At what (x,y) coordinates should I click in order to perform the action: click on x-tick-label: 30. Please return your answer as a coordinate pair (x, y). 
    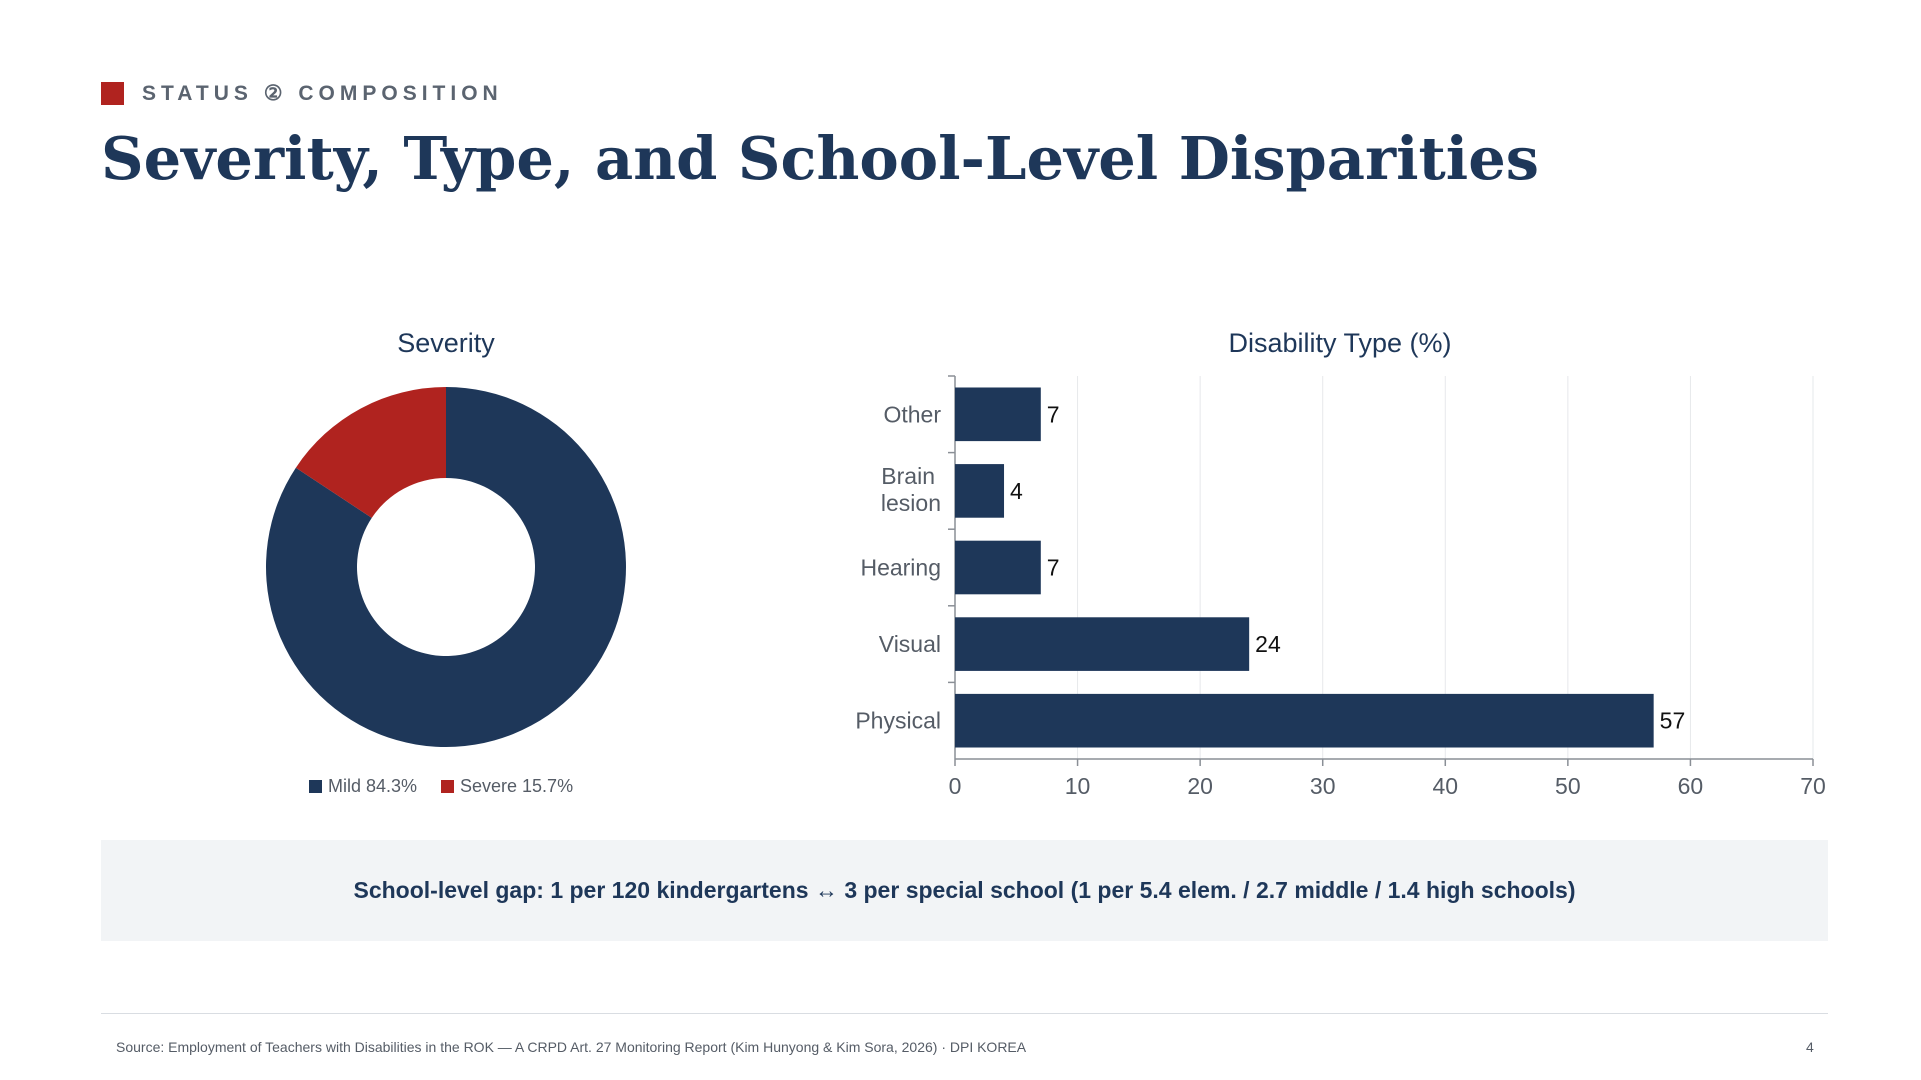
    Looking at the image, I should click on (1323, 786).